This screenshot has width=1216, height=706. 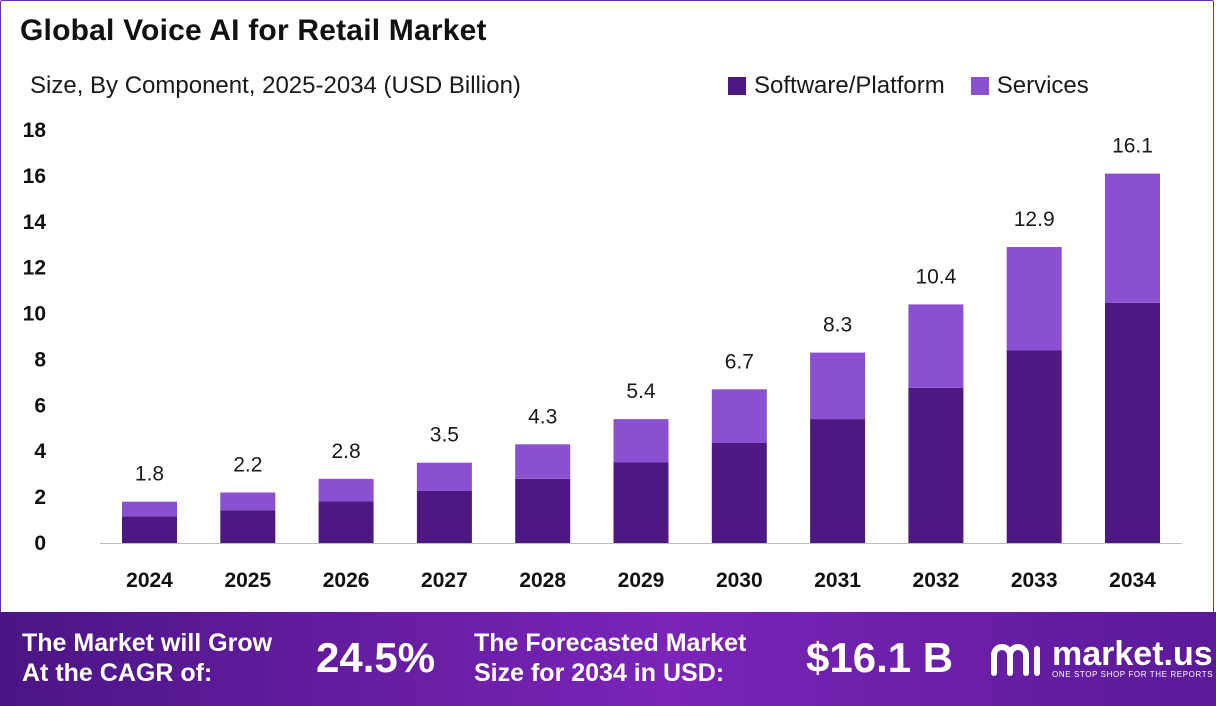 I want to click on y-tick-label: 16, so click(x=34, y=176).